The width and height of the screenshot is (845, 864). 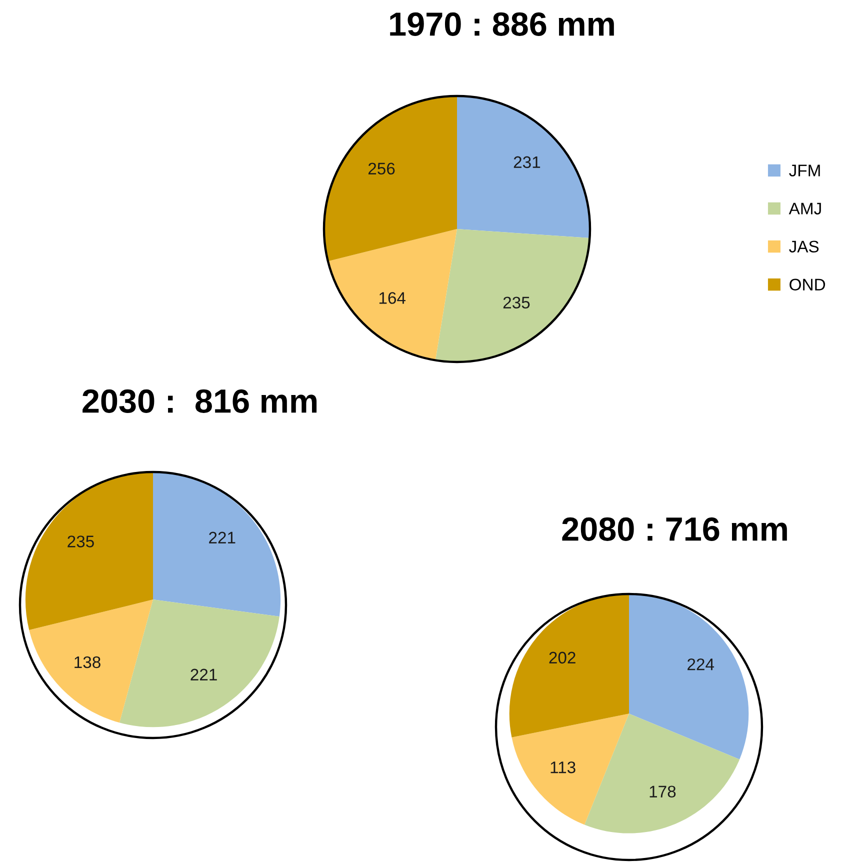 What do you see at coordinates (674, 529) in the screenshot?
I see `chart-title: 2080 : 716 mm` at bounding box center [674, 529].